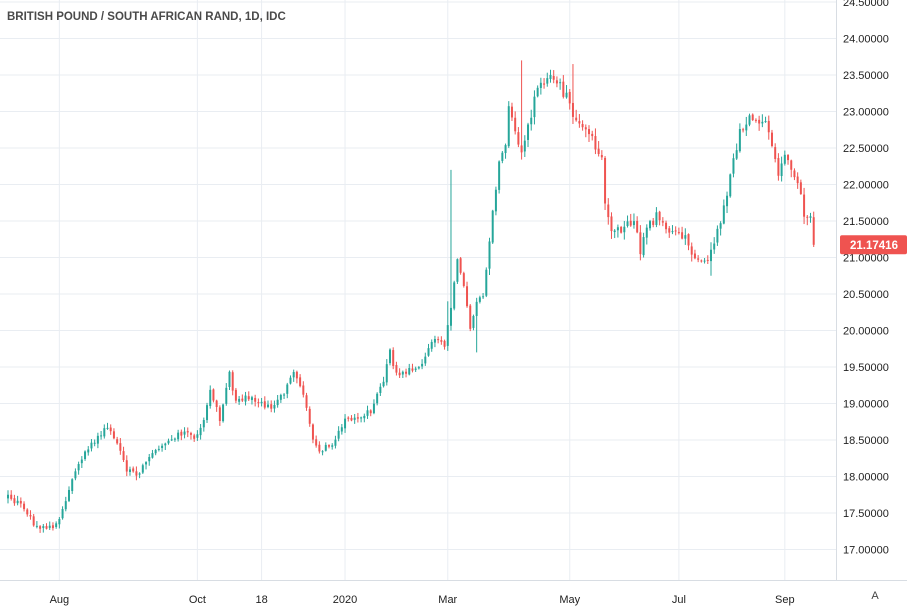 This screenshot has width=907, height=615. I want to click on auto-scale-button: A, so click(875, 595).